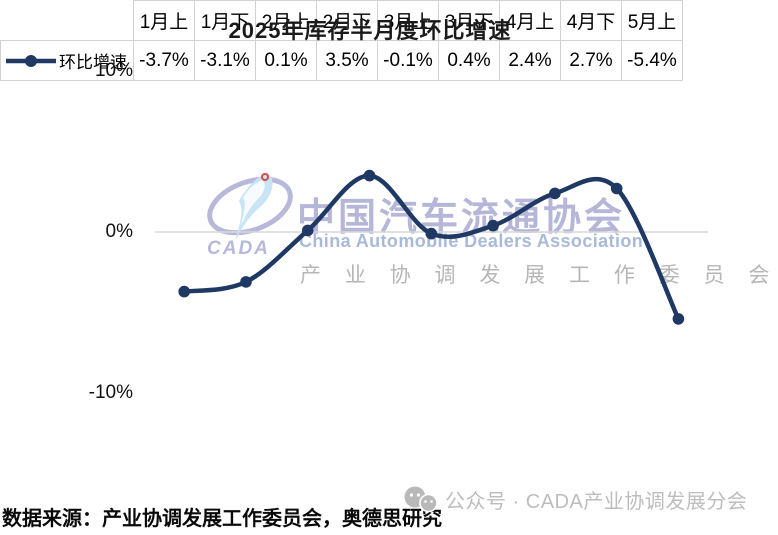 The height and width of the screenshot is (535, 778). I want to click on table-header-cell: 1月下, so click(225, 20).